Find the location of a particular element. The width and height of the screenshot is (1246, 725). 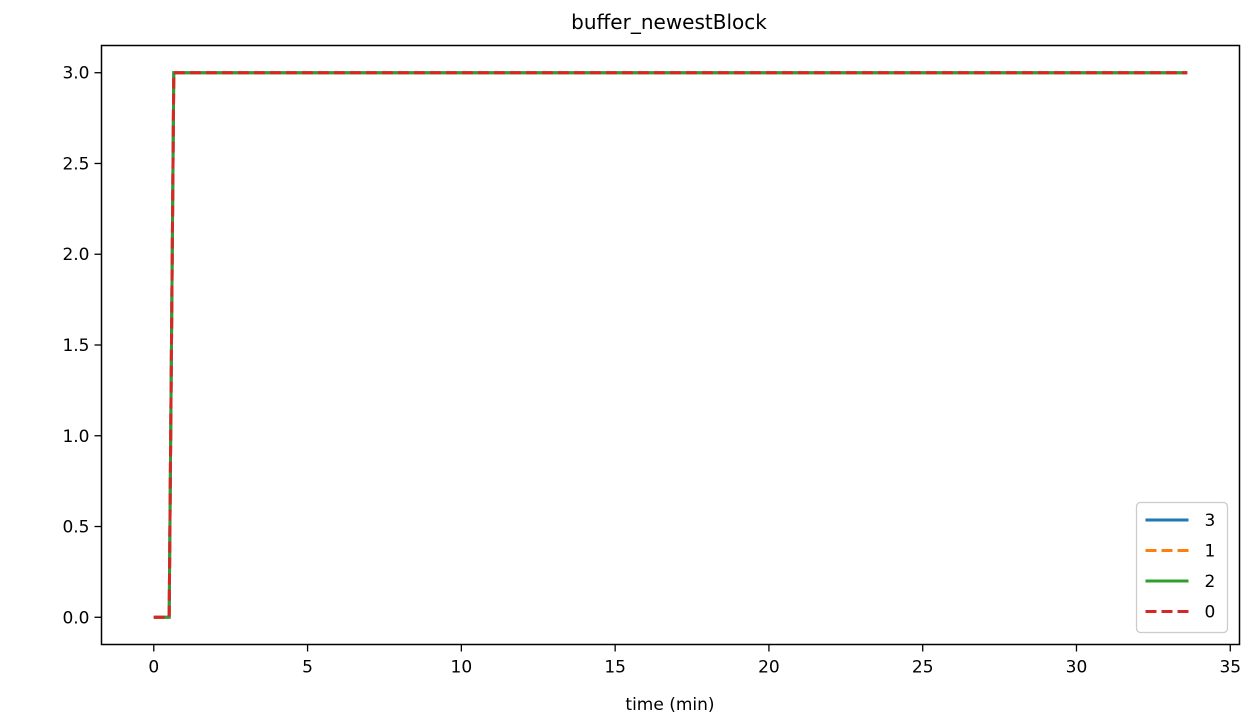

x-tick-label: 0 is located at coordinates (153, 668).